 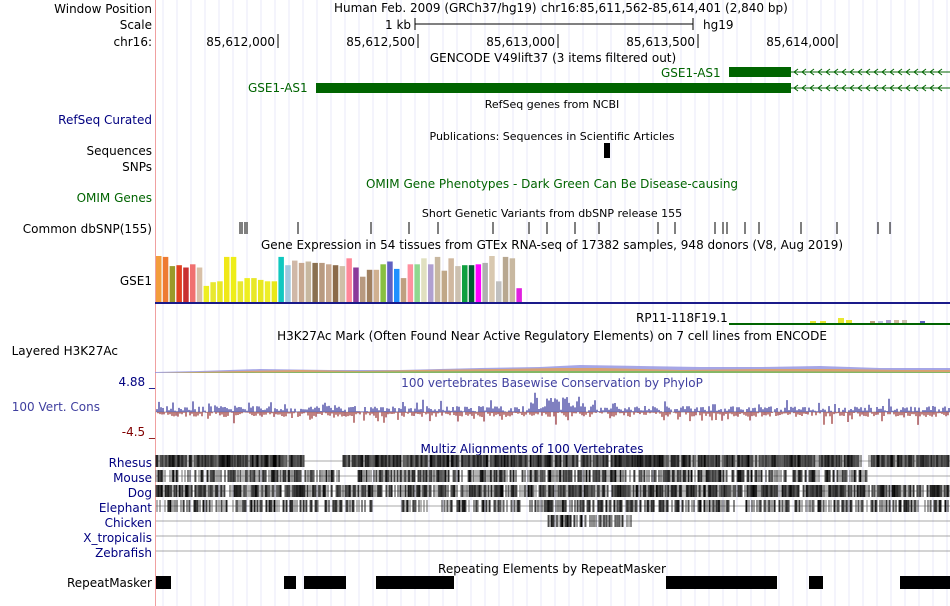 I want to click on repeatmasker-elements, so click(x=553, y=582).